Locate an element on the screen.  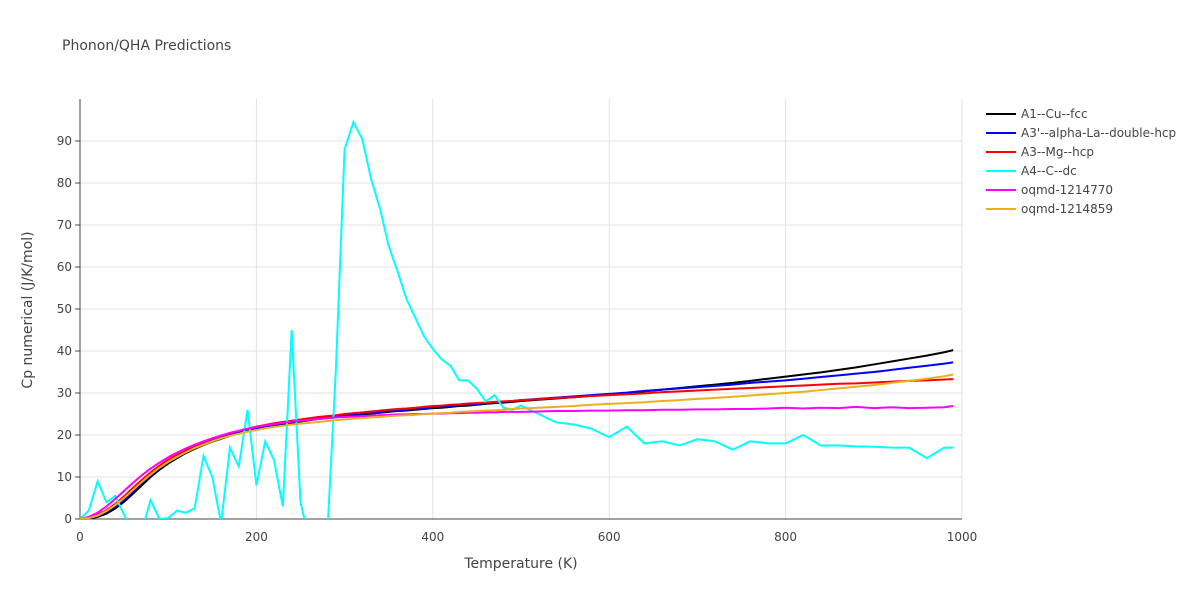
x-tick-label: 400 is located at coordinates (432, 537).